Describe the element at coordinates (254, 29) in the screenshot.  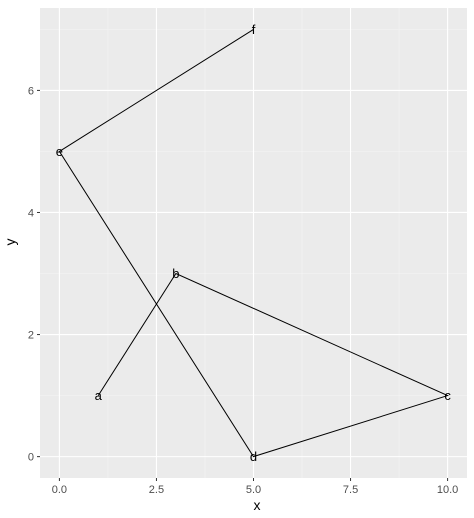
I see `point-label-f: f` at that location.